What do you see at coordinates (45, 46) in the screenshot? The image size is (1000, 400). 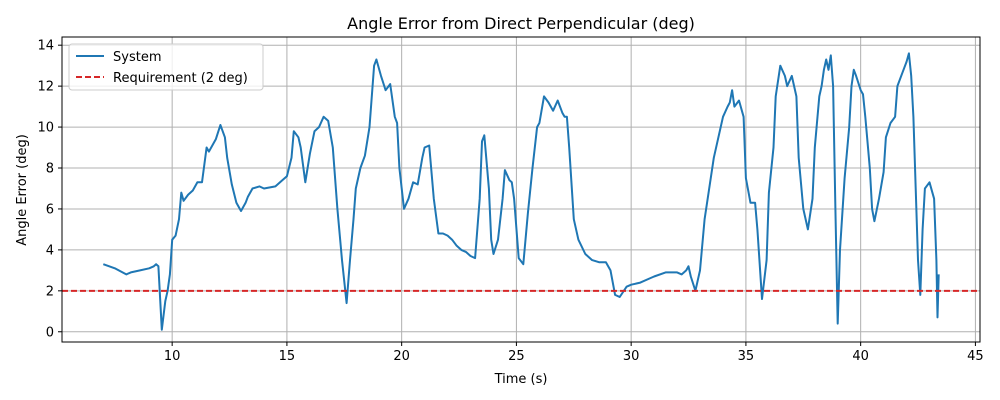 I see `y-tick-label: 14` at bounding box center [45, 46].